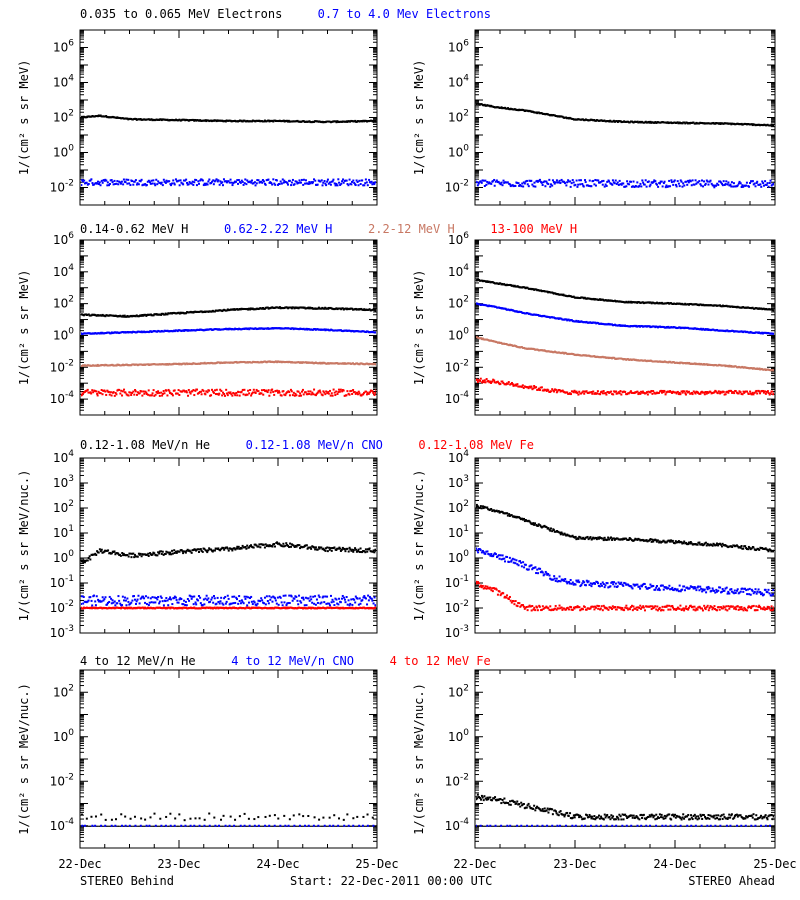 Image resolution: width=800 pixels, height=900 pixels. Describe the element at coordinates (134, 229) in the screenshot. I see `panel-title-part: 0.14-0.62 MeV H` at that location.